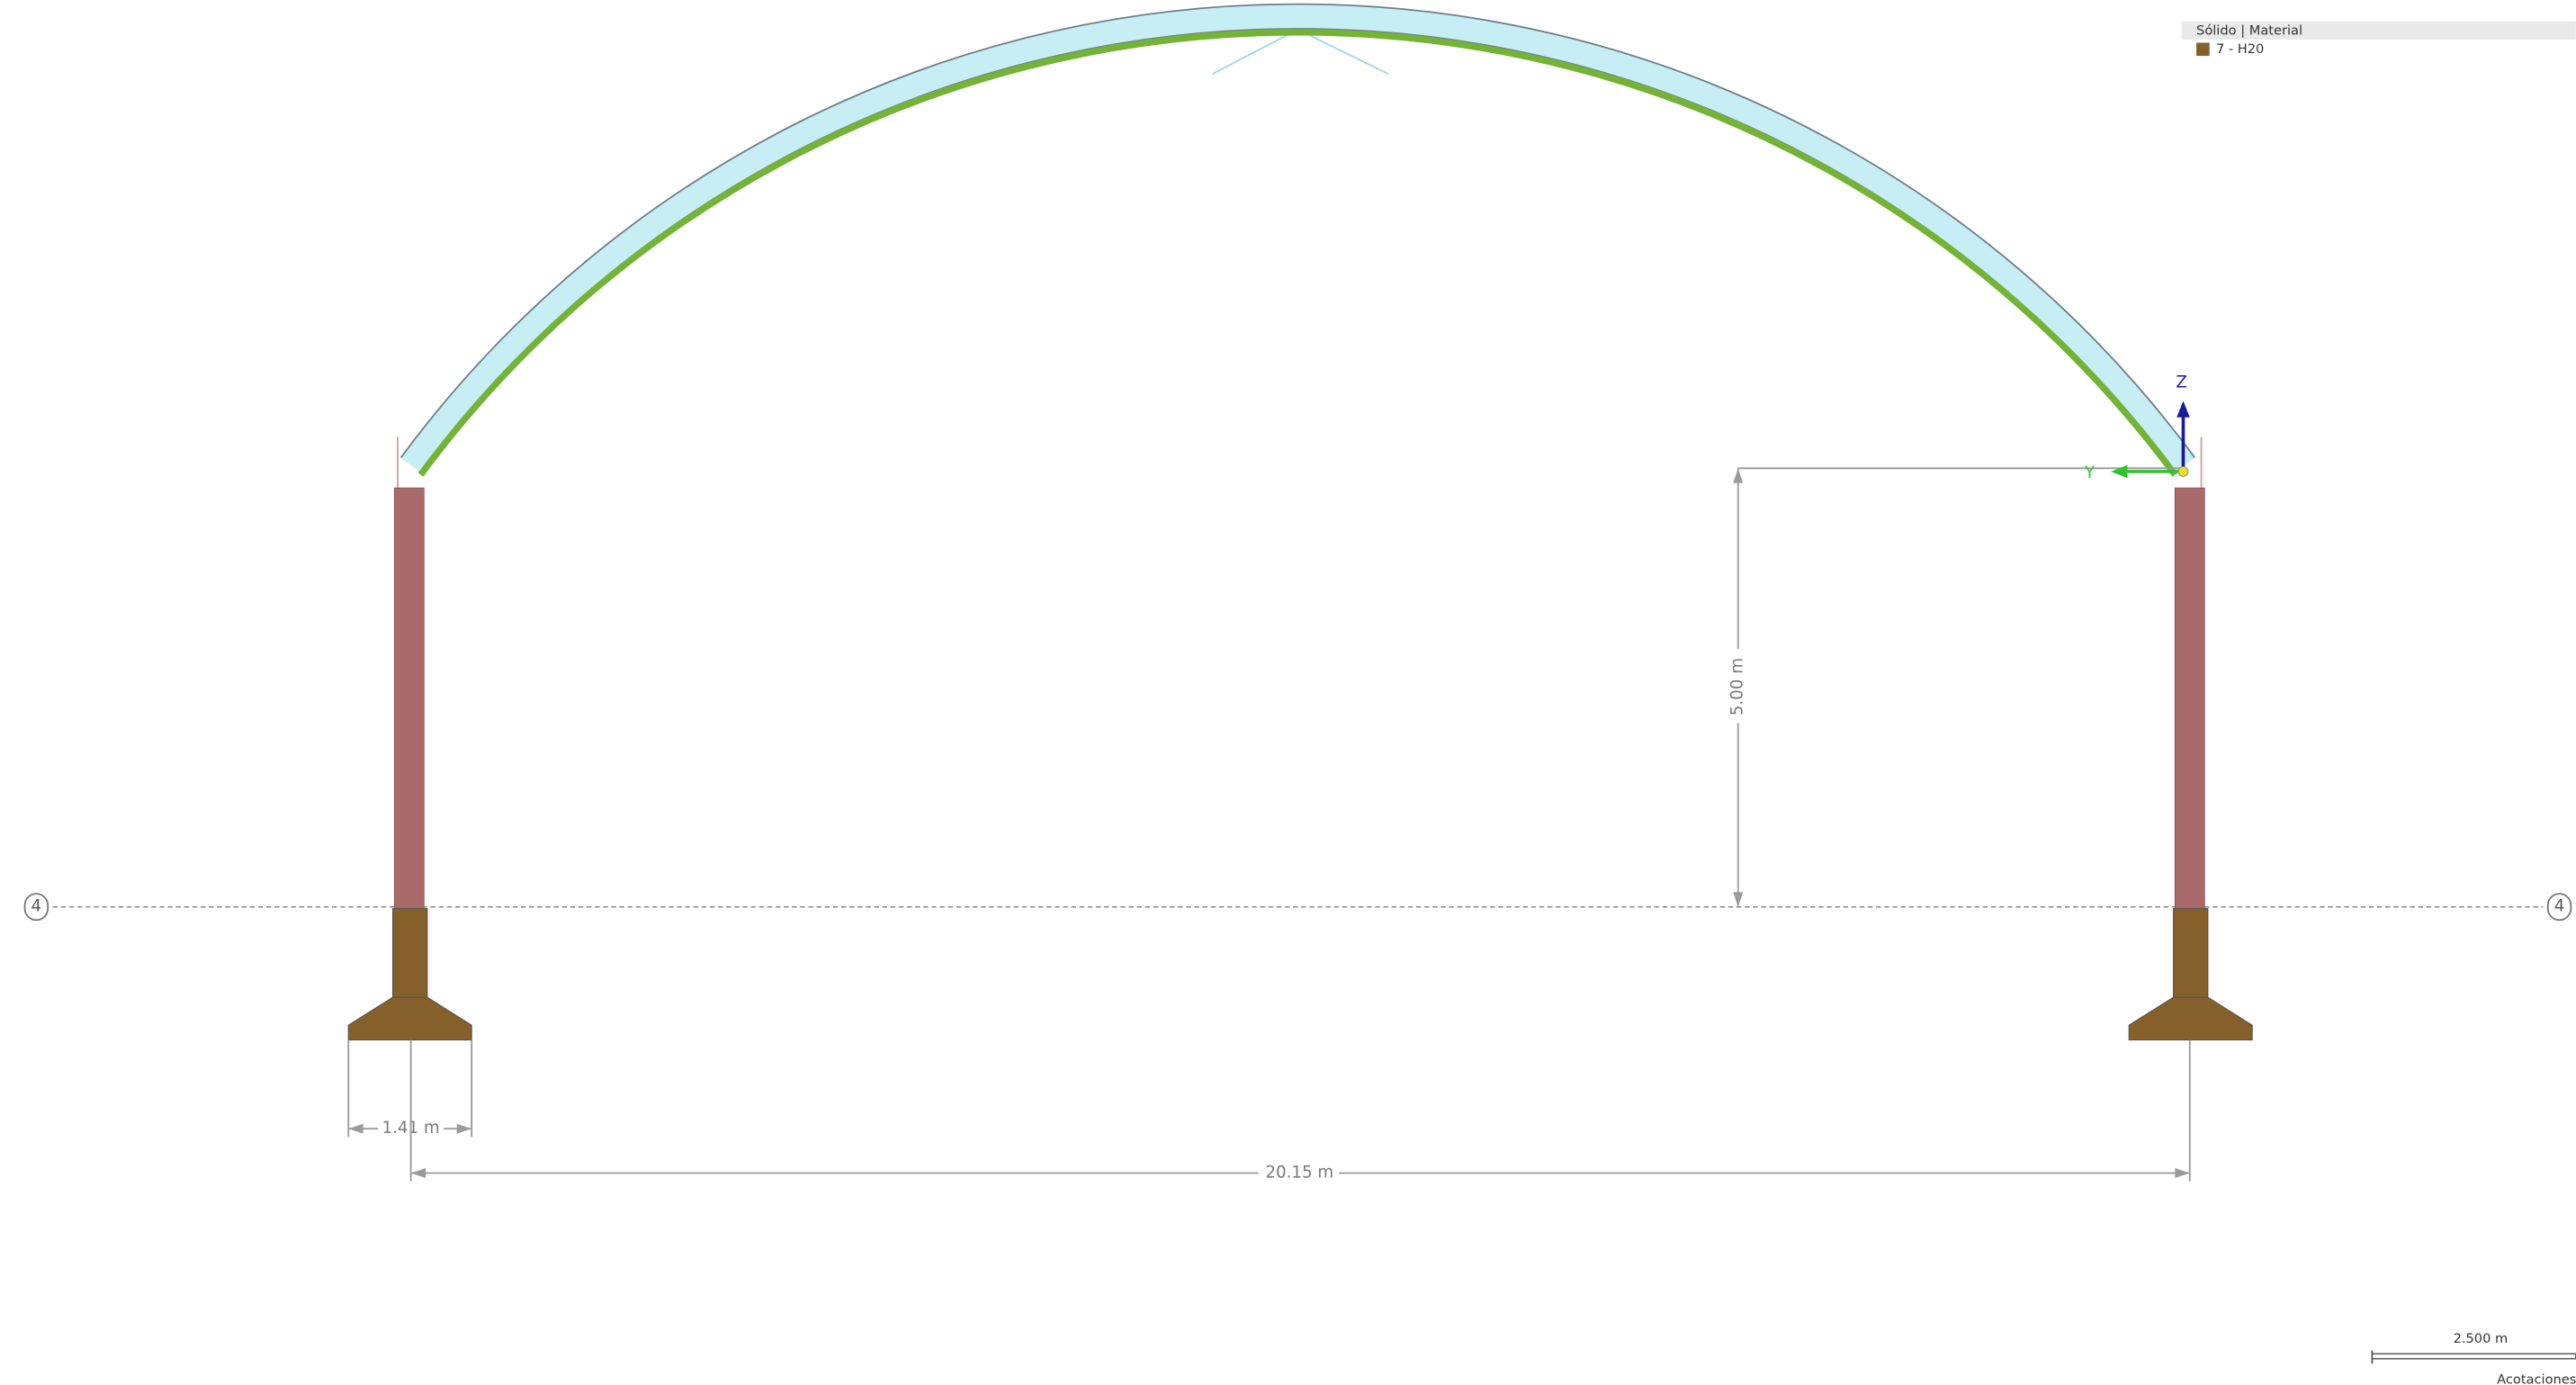  Describe the element at coordinates (2183, 471) in the screenshot. I see `origin` at that location.